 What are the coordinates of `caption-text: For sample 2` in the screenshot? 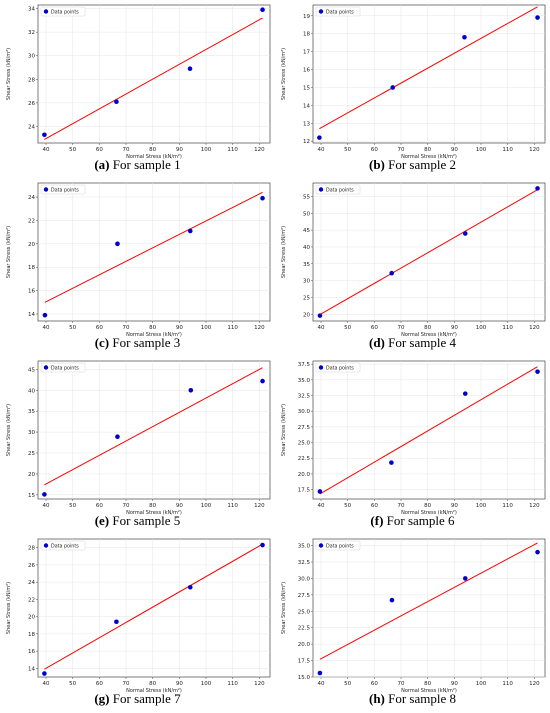 It's located at (420, 164).